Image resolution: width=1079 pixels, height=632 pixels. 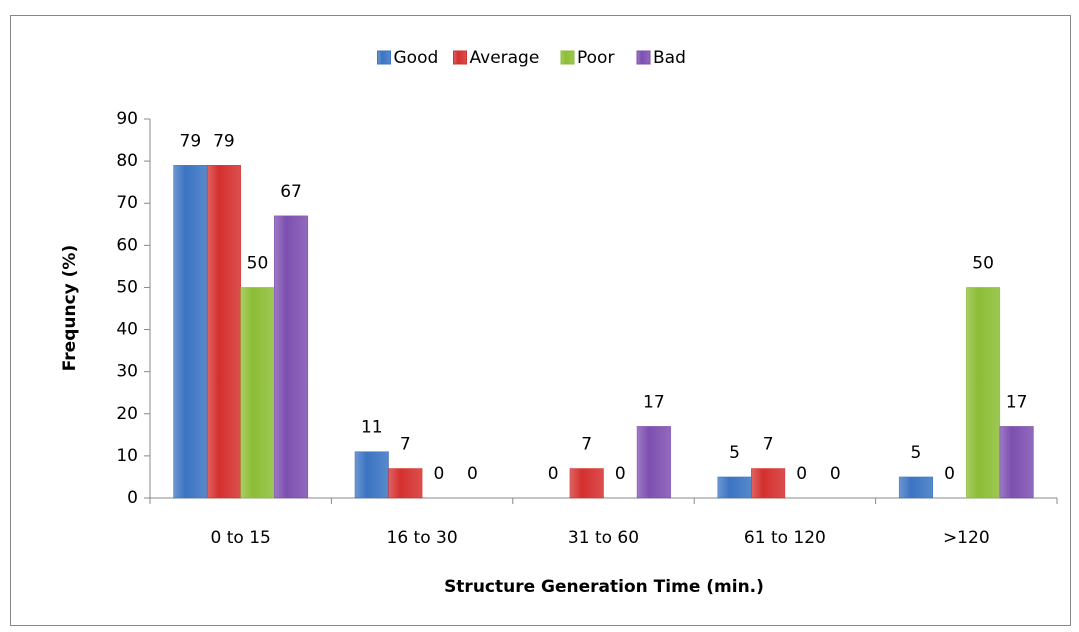 I want to click on data-label: 11, so click(x=372, y=428).